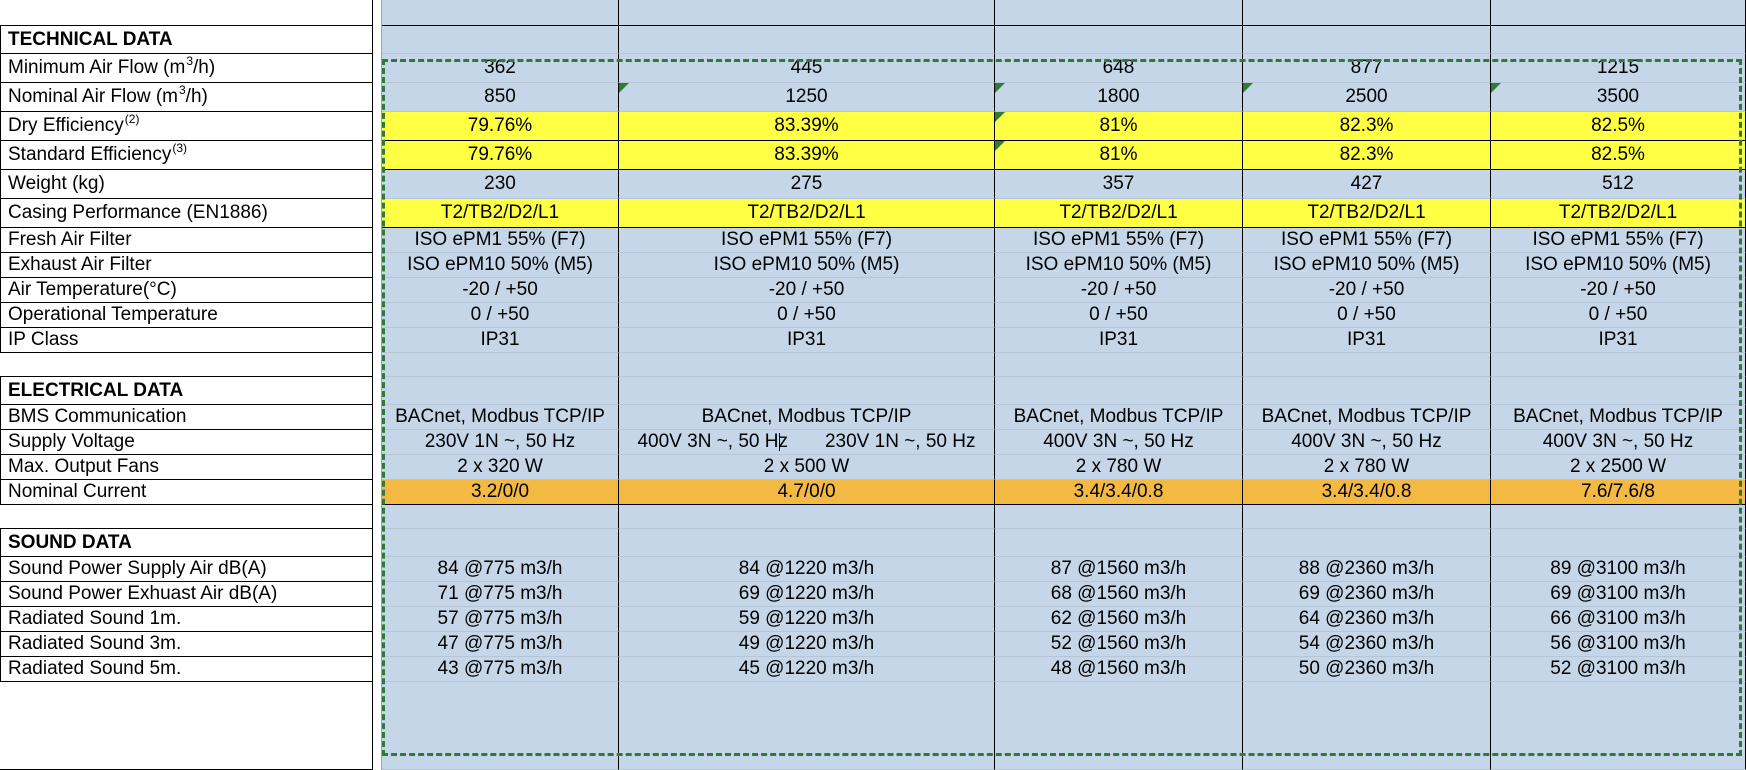 The image size is (1746, 770). Describe the element at coordinates (186, 213) in the screenshot. I see `row-label: Casing Performance (EN1886)` at that location.